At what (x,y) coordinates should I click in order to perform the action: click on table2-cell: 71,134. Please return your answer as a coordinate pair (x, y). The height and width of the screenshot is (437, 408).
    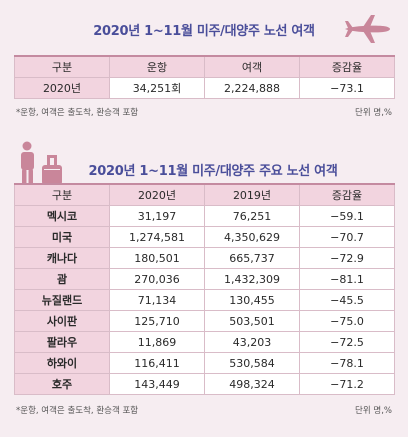
    Looking at the image, I should click on (157, 300).